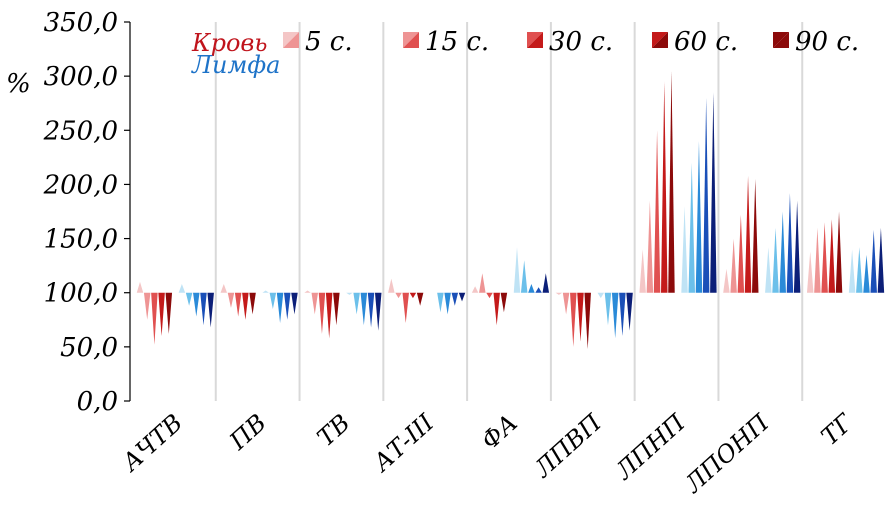 The image size is (886, 519). I want to click on y-axis-unit-label: %, so click(18, 84).